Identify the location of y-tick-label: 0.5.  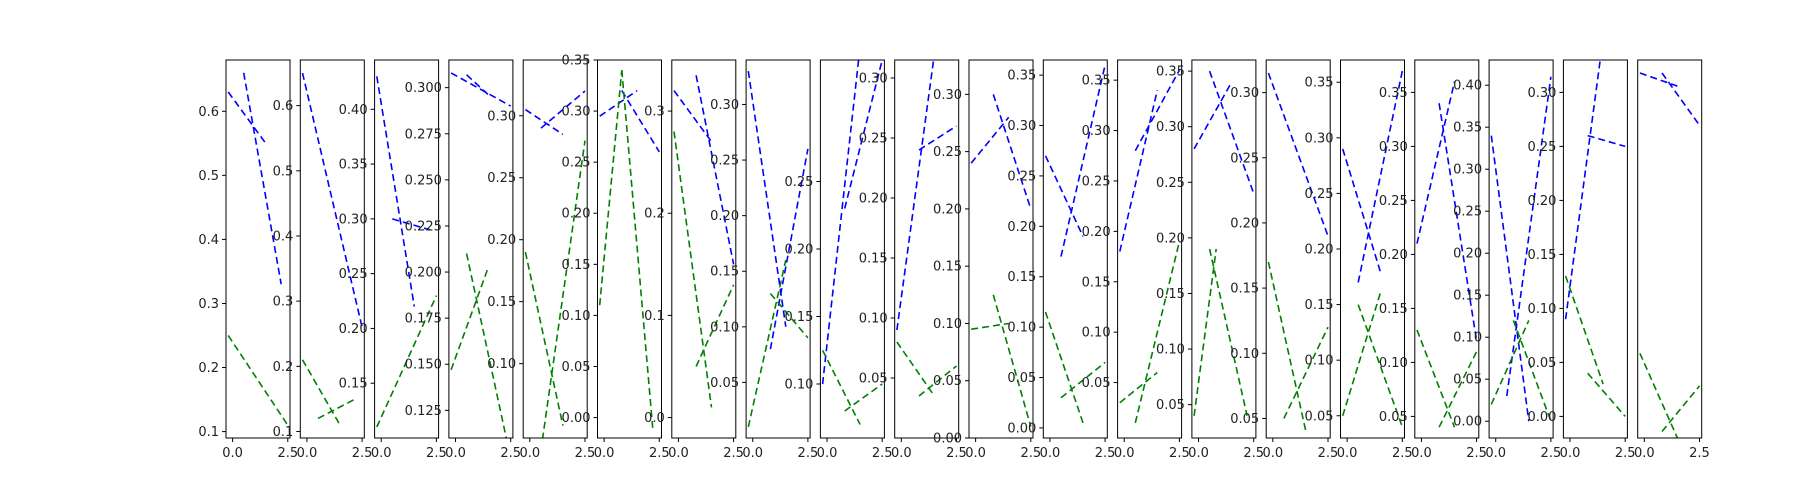
(208, 176).